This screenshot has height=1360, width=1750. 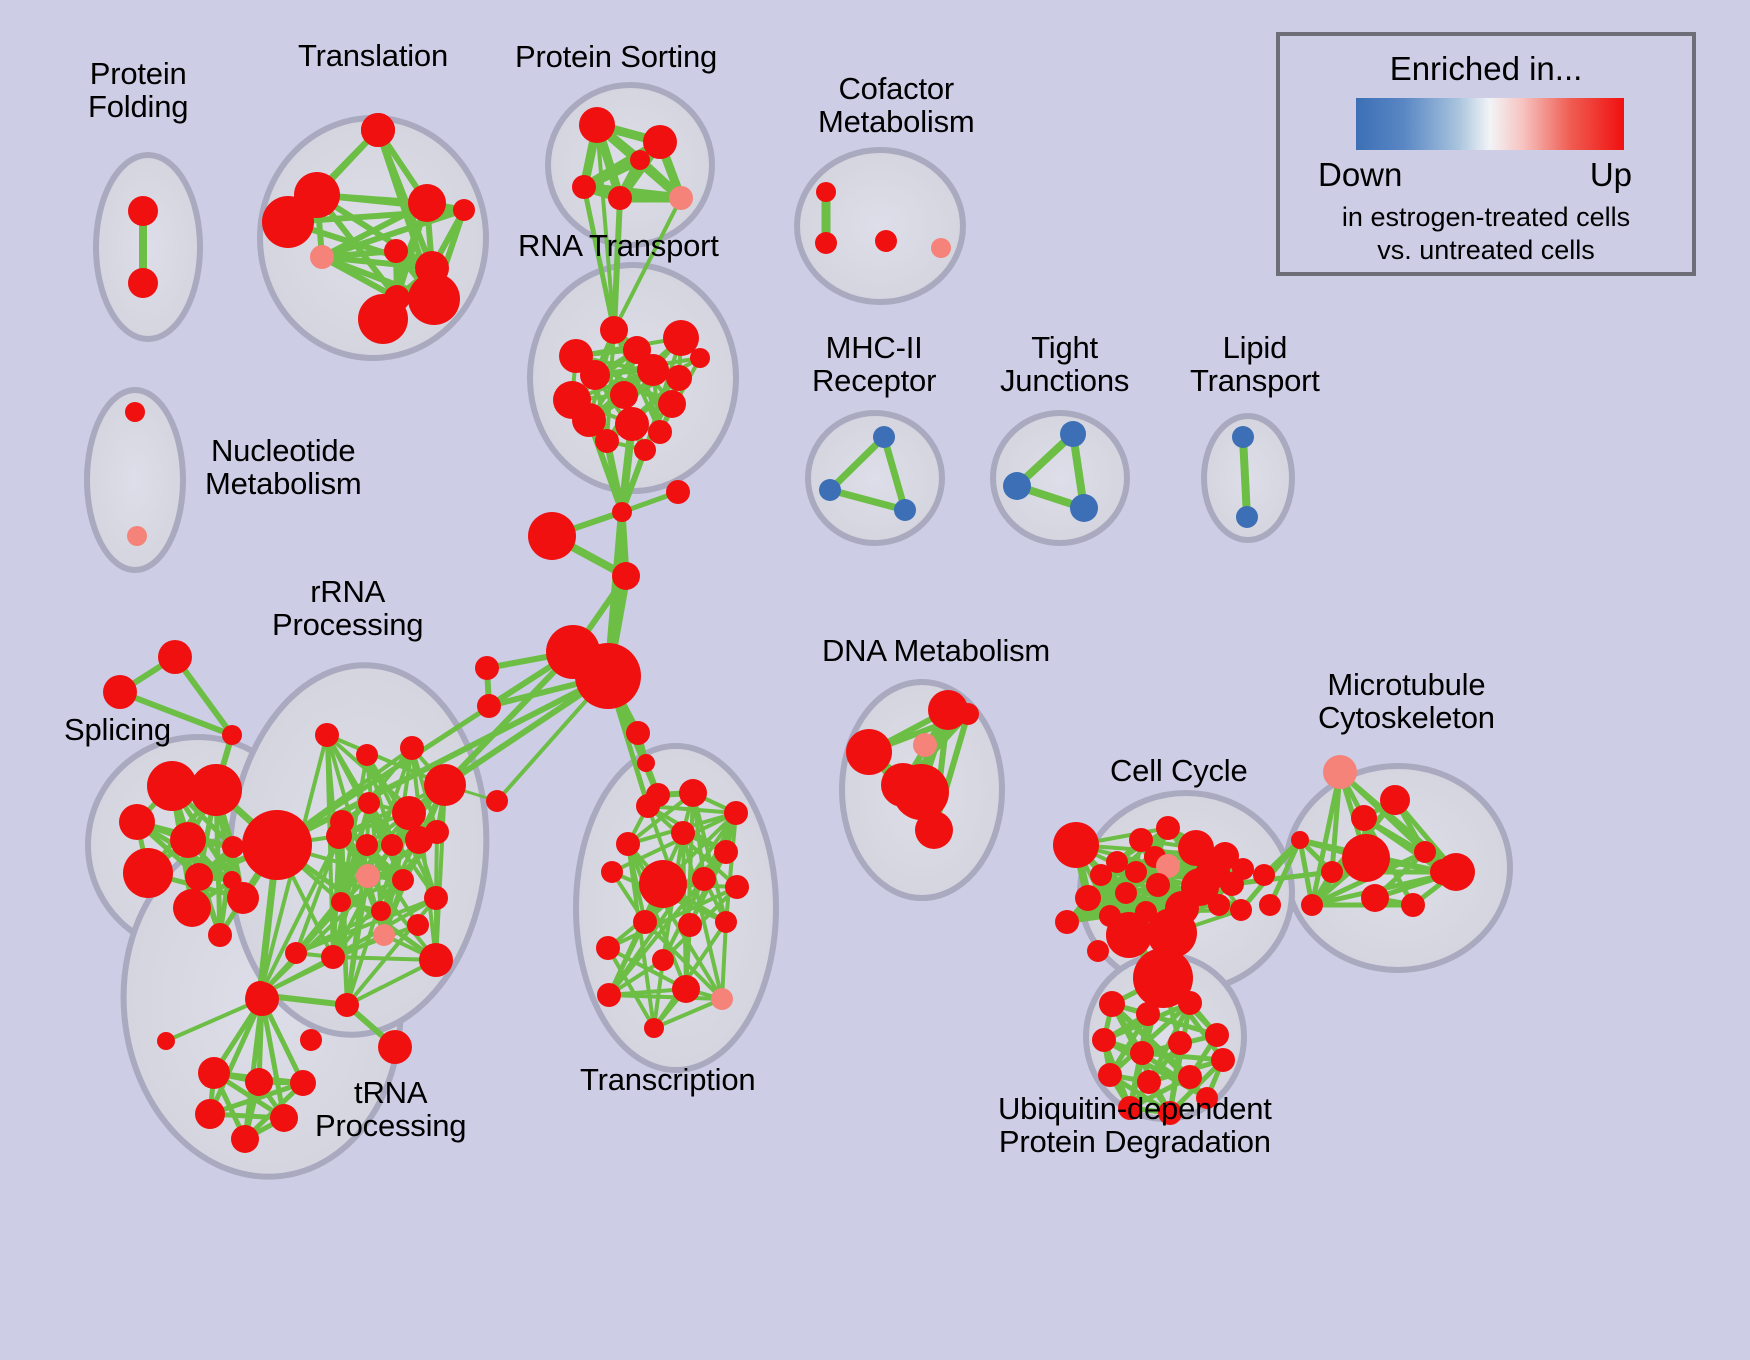 I want to click on cluster-label-microtubule-cytoskeleton: Microtubule Cytoskeleton, so click(x=1406, y=701).